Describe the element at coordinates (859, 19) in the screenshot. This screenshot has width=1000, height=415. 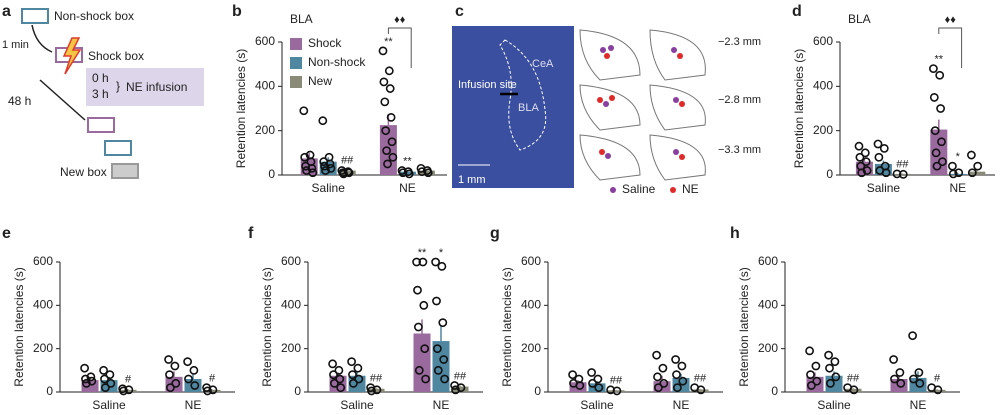
I see `chart-title: BLA` at that location.